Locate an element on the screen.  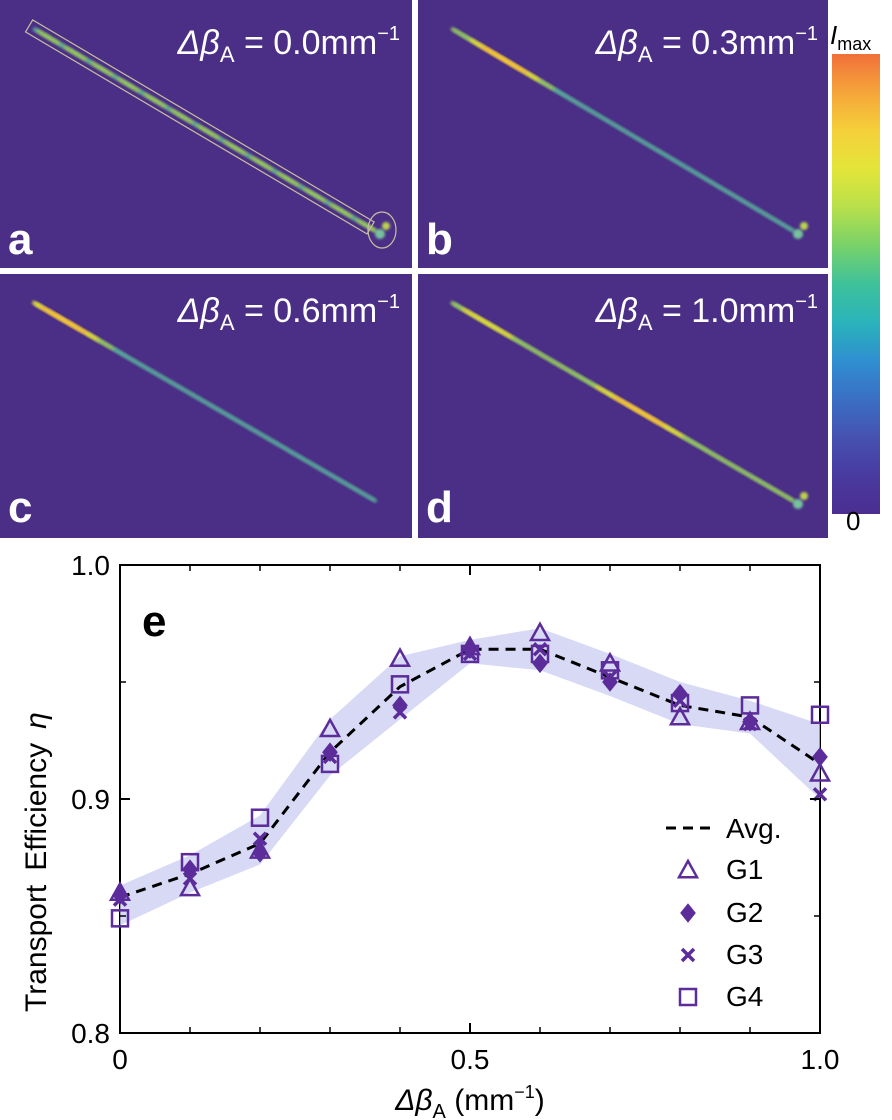
colorbar-max-label: Imax is located at coordinates (850, 37).